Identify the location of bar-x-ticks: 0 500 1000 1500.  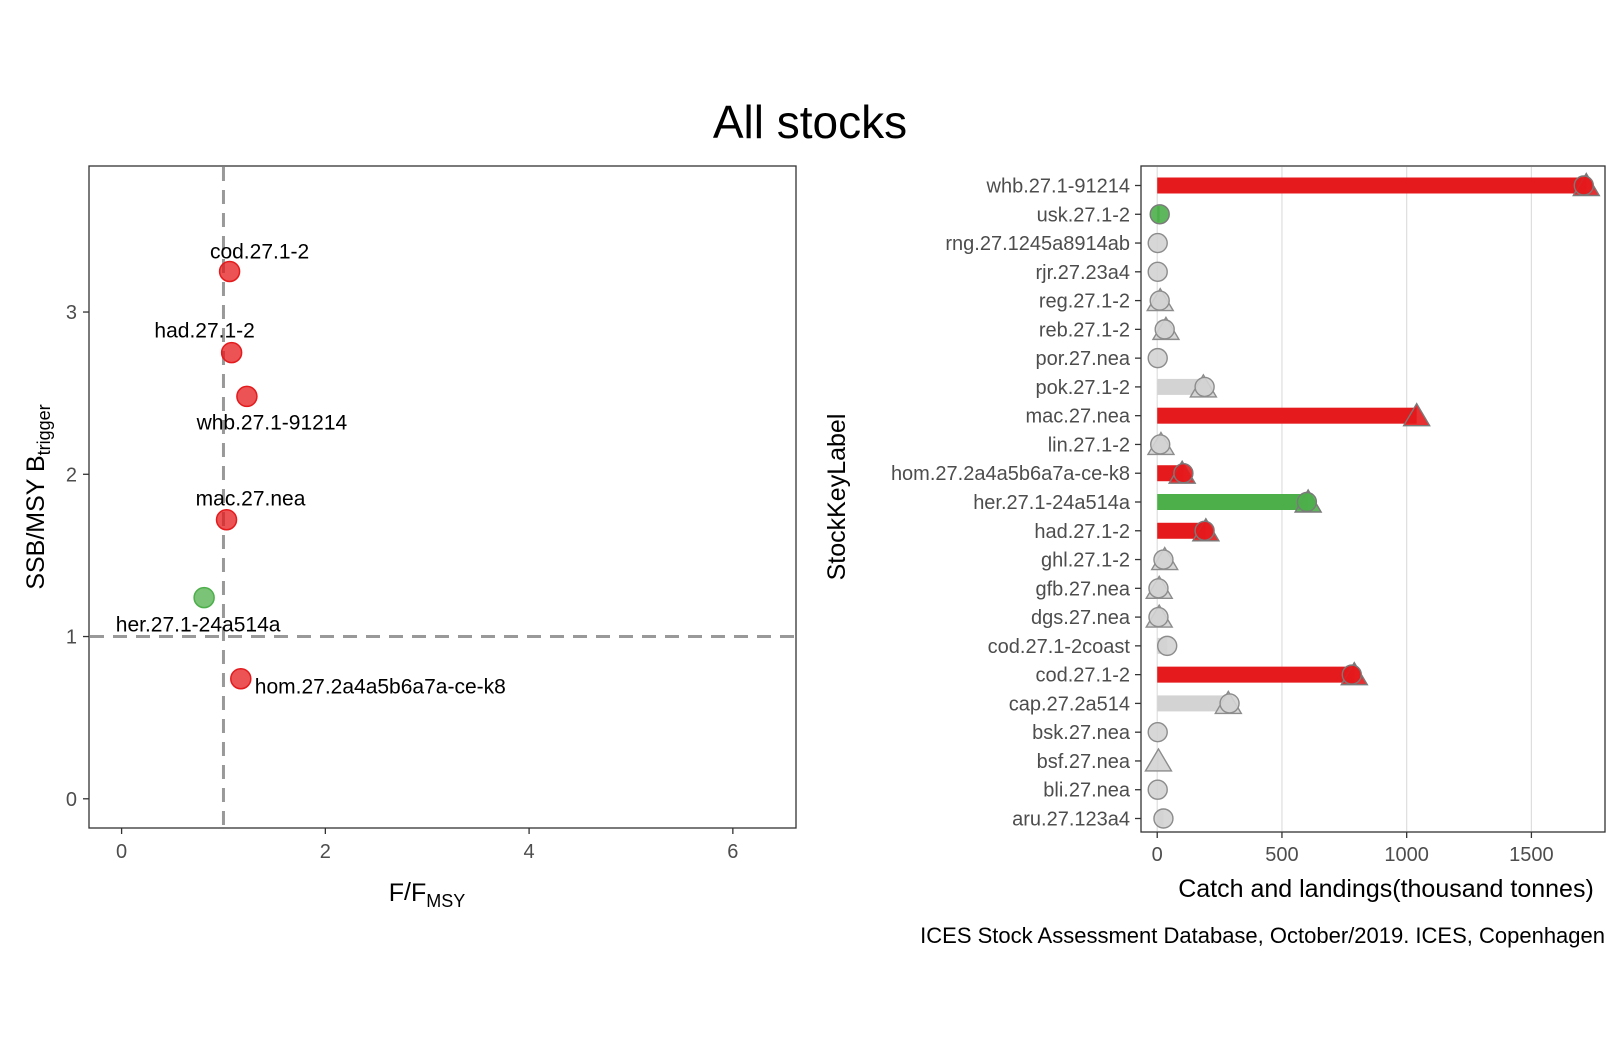
(1353, 849).